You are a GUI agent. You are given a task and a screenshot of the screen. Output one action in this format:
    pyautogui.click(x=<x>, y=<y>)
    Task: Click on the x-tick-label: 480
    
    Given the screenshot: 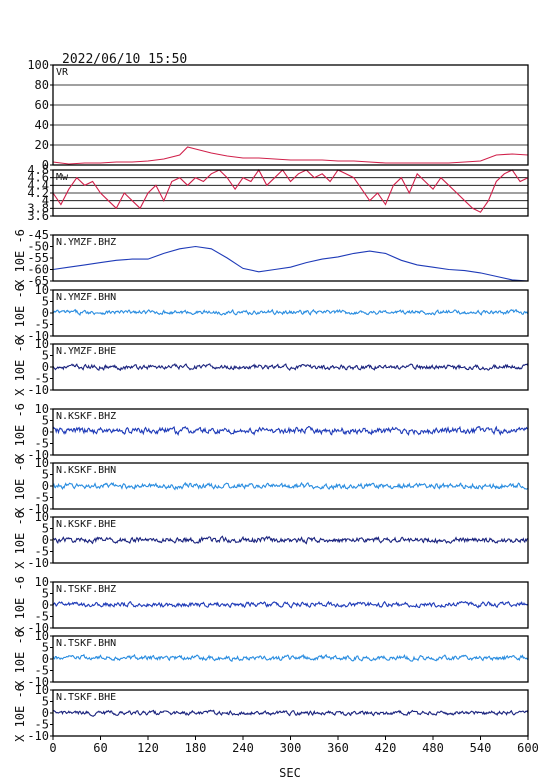 What is the action you would take?
    pyautogui.click(x=433, y=748)
    